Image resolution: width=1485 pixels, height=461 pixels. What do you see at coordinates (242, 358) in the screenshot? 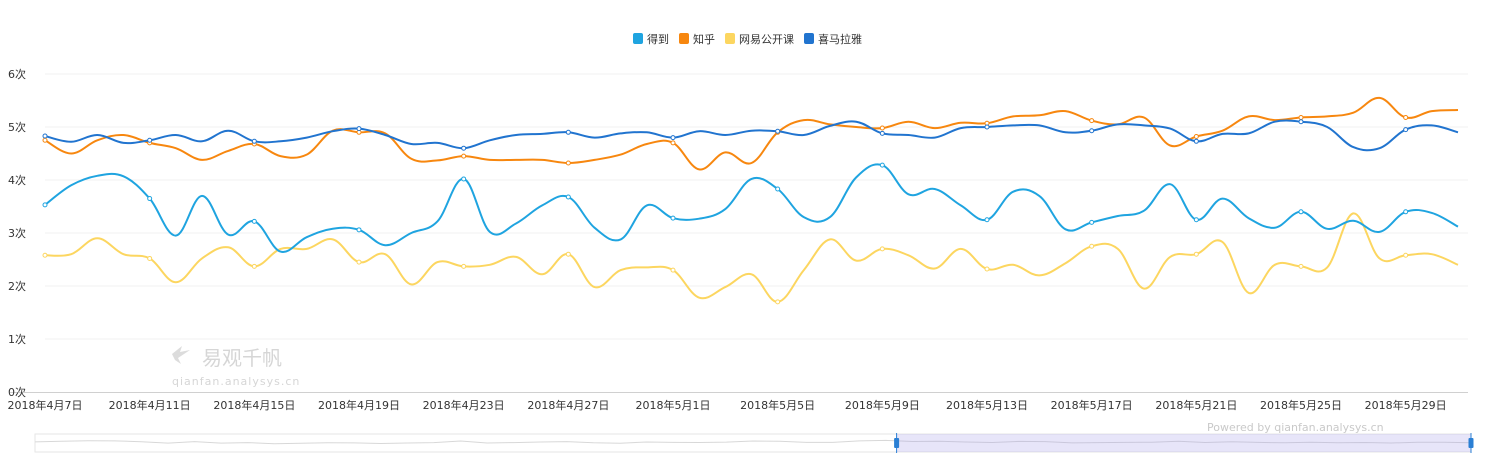
I see `watermark-title: 易观千帆` at bounding box center [242, 358].